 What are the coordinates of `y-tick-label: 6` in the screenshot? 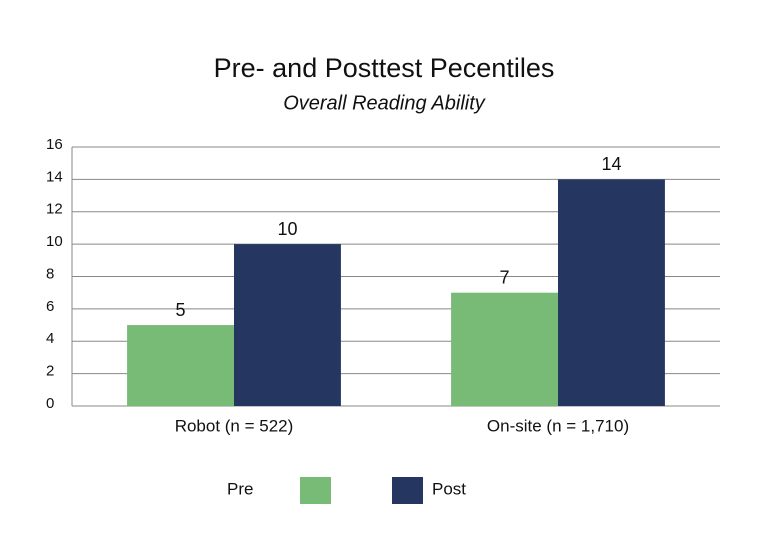 It's located at (50, 306).